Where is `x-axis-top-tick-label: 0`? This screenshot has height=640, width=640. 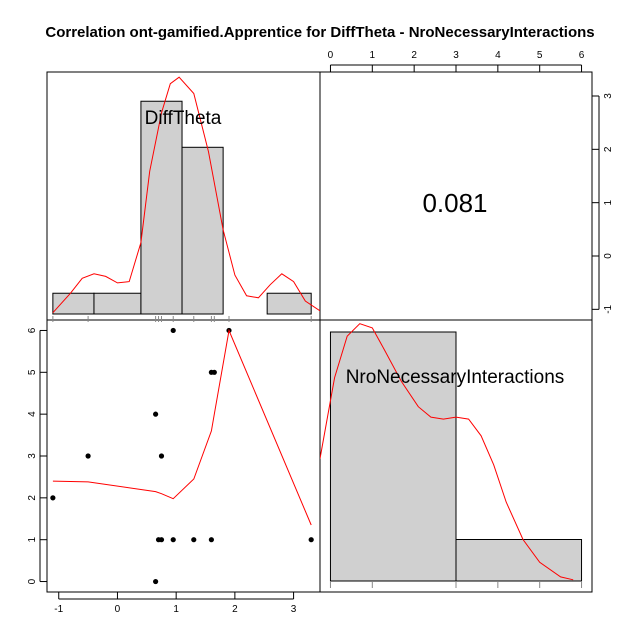 x-axis-top-tick-label: 0 is located at coordinates (331, 55).